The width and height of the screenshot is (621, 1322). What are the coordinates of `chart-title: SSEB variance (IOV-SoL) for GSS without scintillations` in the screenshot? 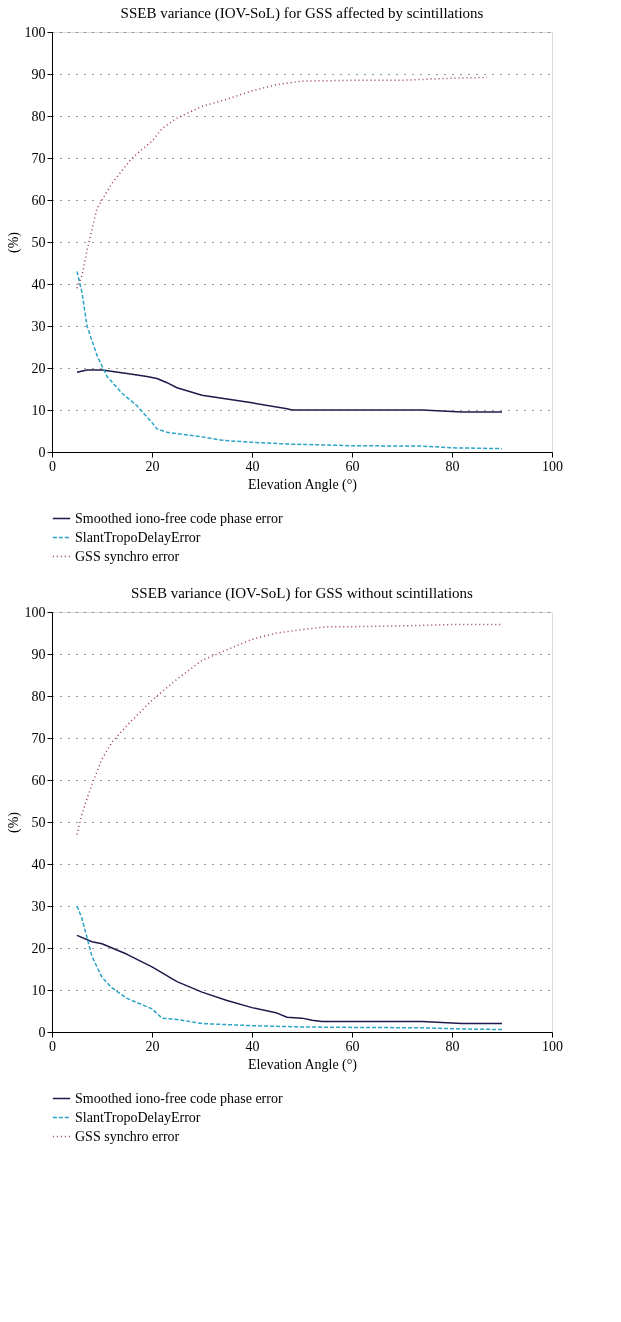 It's located at (302, 593).